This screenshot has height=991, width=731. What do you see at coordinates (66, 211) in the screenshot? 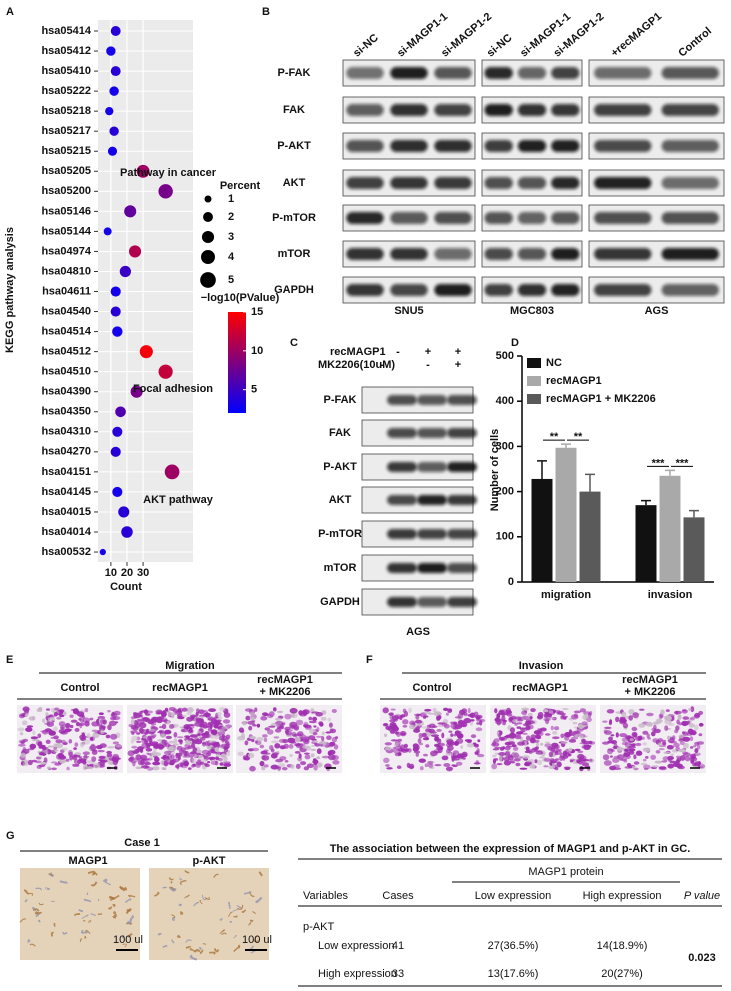
I see `y-tick-label: hsa05146` at bounding box center [66, 211].